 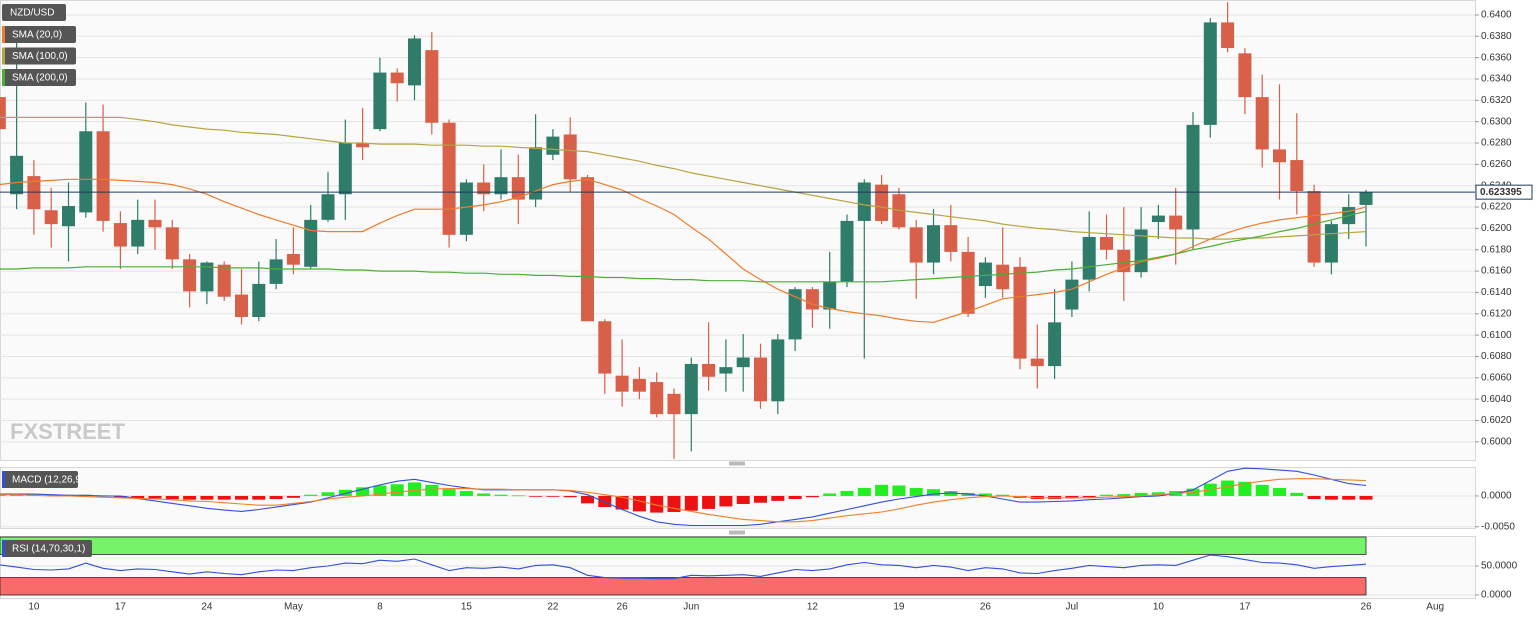 I want to click on y-tick-label: 0.6360, so click(x=1496, y=57).